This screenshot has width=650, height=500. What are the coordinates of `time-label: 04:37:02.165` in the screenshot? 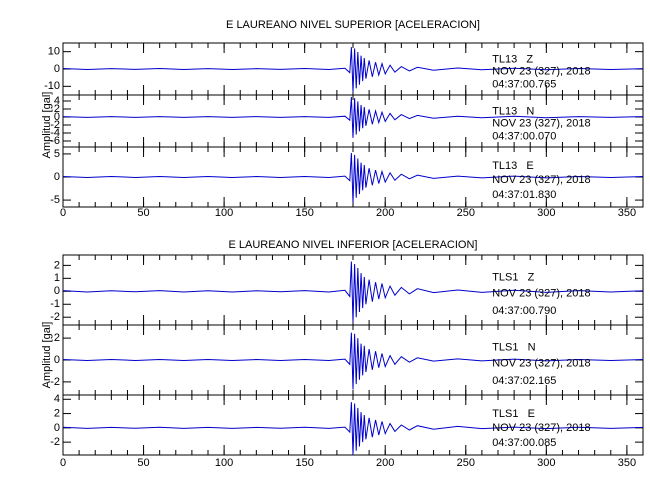 It's located at (524, 381).